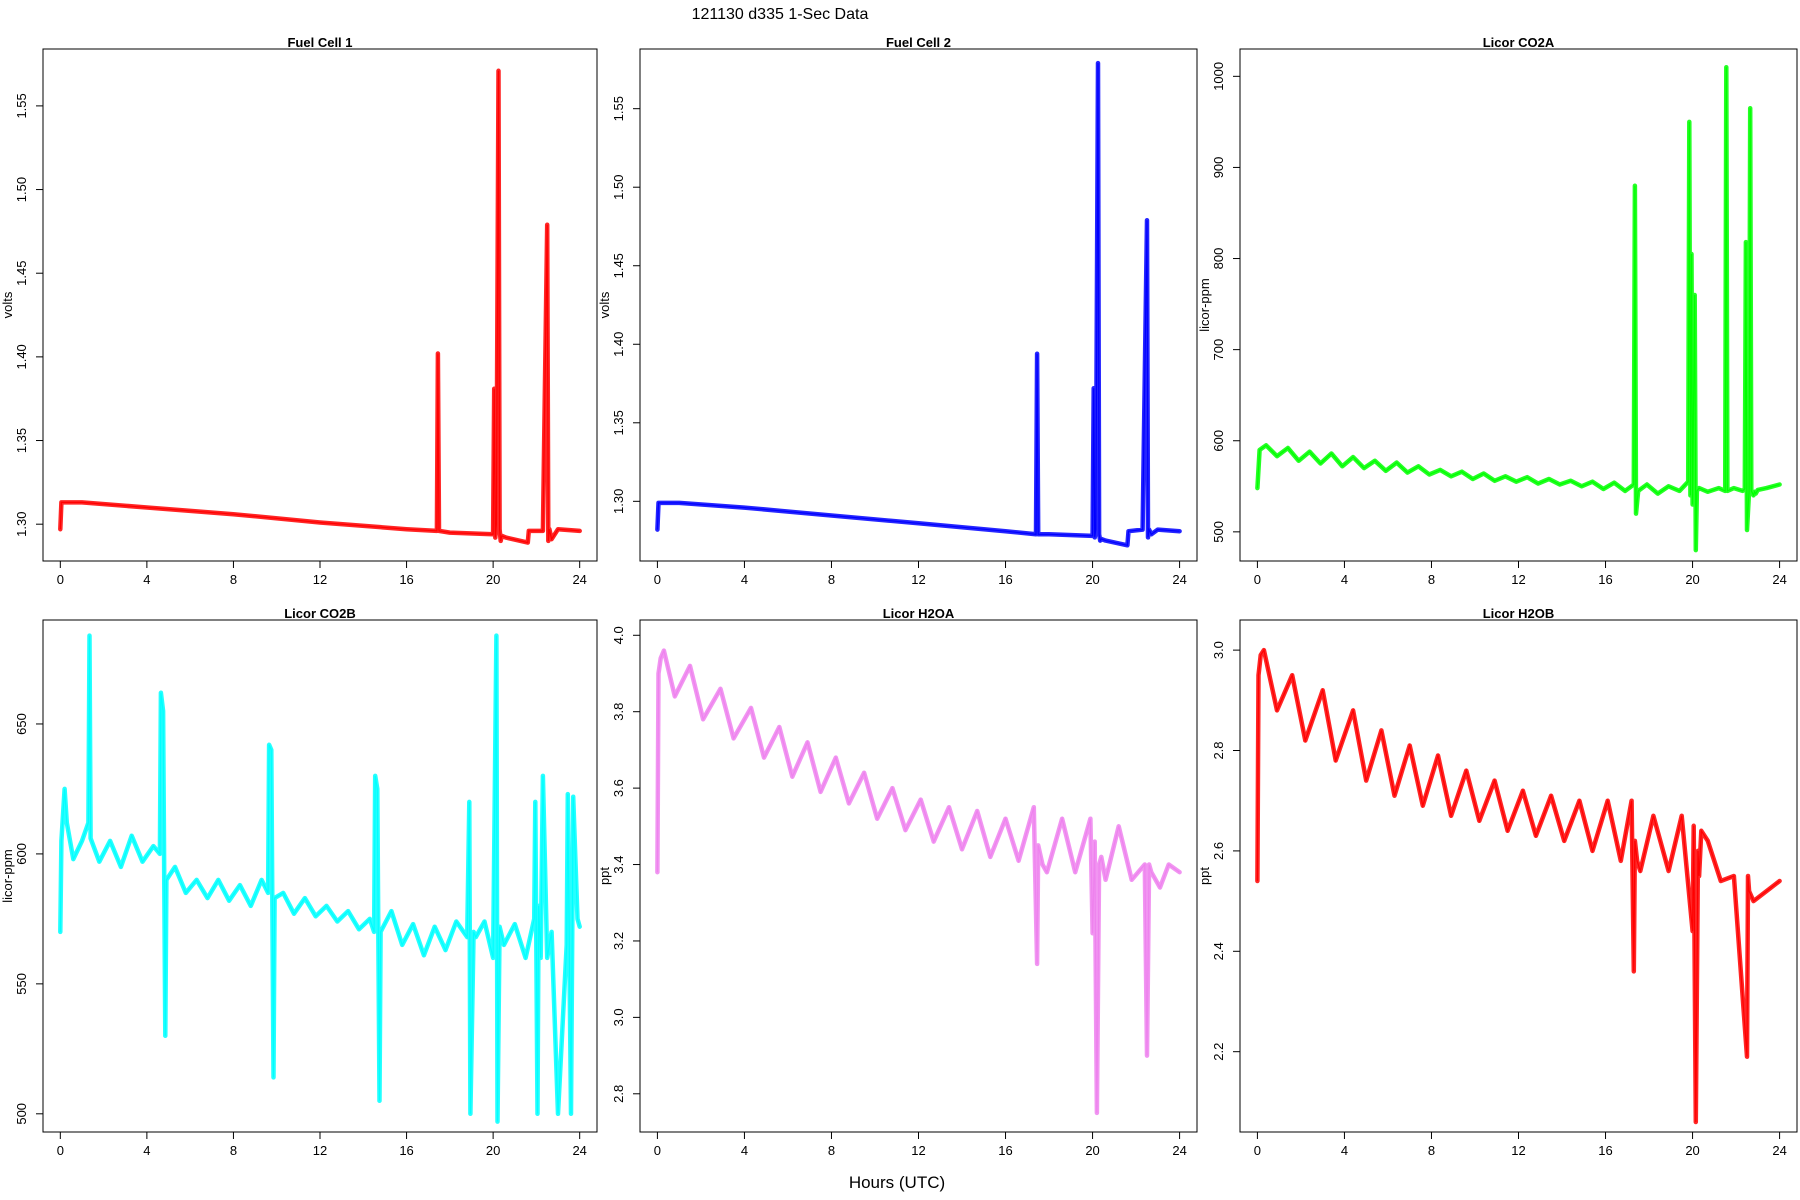 This screenshot has width=1800, height=1200. What do you see at coordinates (780, 14) in the screenshot?
I see `figure-title: 121130 d335 1-Sec Data` at bounding box center [780, 14].